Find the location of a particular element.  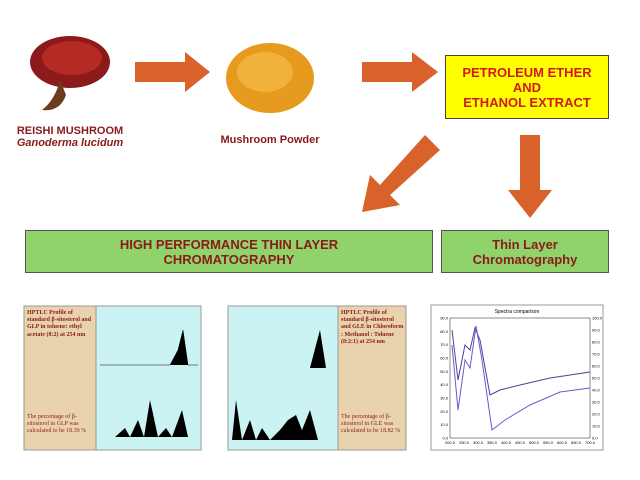

y-tick-label: 0.0 is located at coordinates (445, 438).